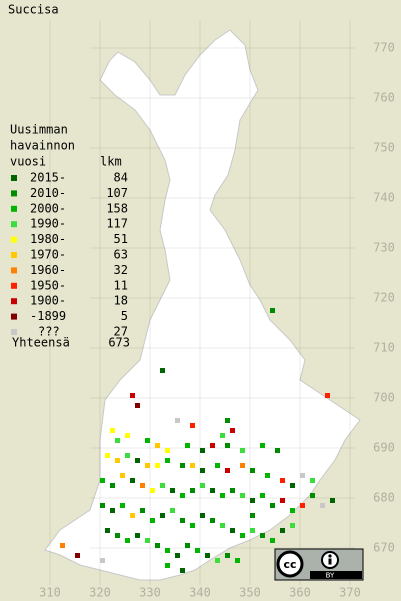  Describe the element at coordinates (48, 239) in the screenshot. I see `legend-label: 1980-` at that location.